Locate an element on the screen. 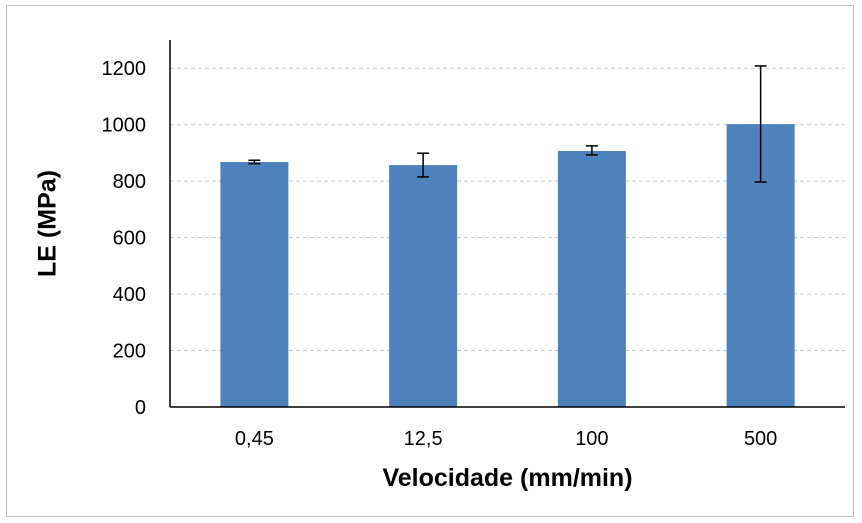 This screenshot has width=862, height=523. y-tick-label: 1000 is located at coordinates (124, 126).